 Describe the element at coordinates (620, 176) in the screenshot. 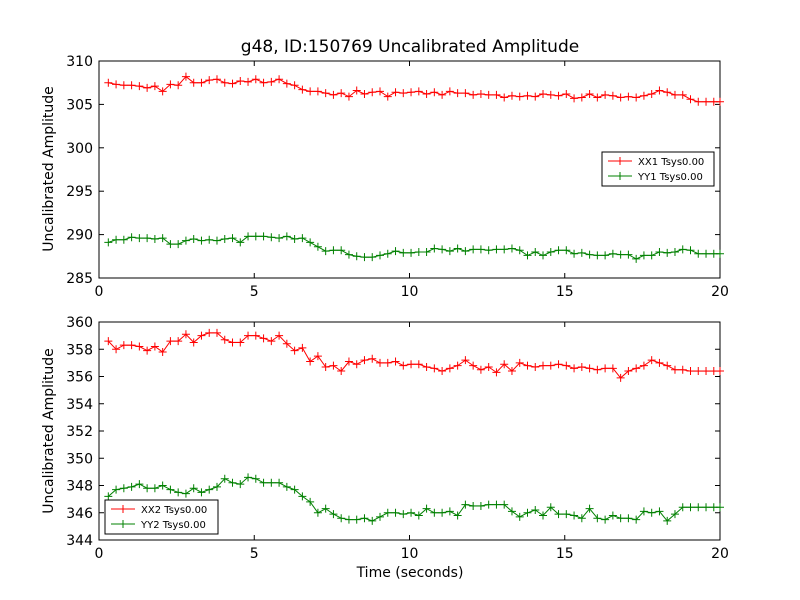

I see `legend-marker` at that location.